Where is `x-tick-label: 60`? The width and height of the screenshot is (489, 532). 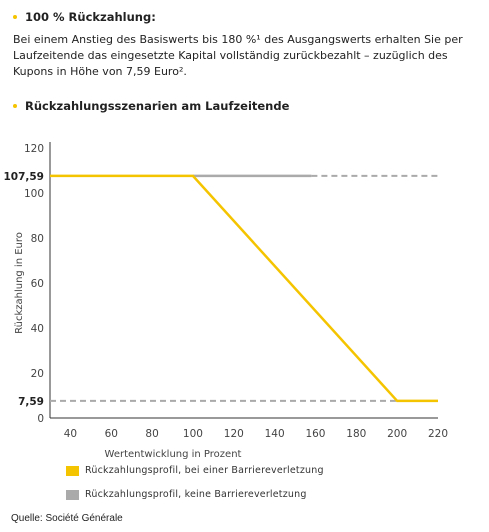
x-tick-label: 60 is located at coordinates (111, 434).